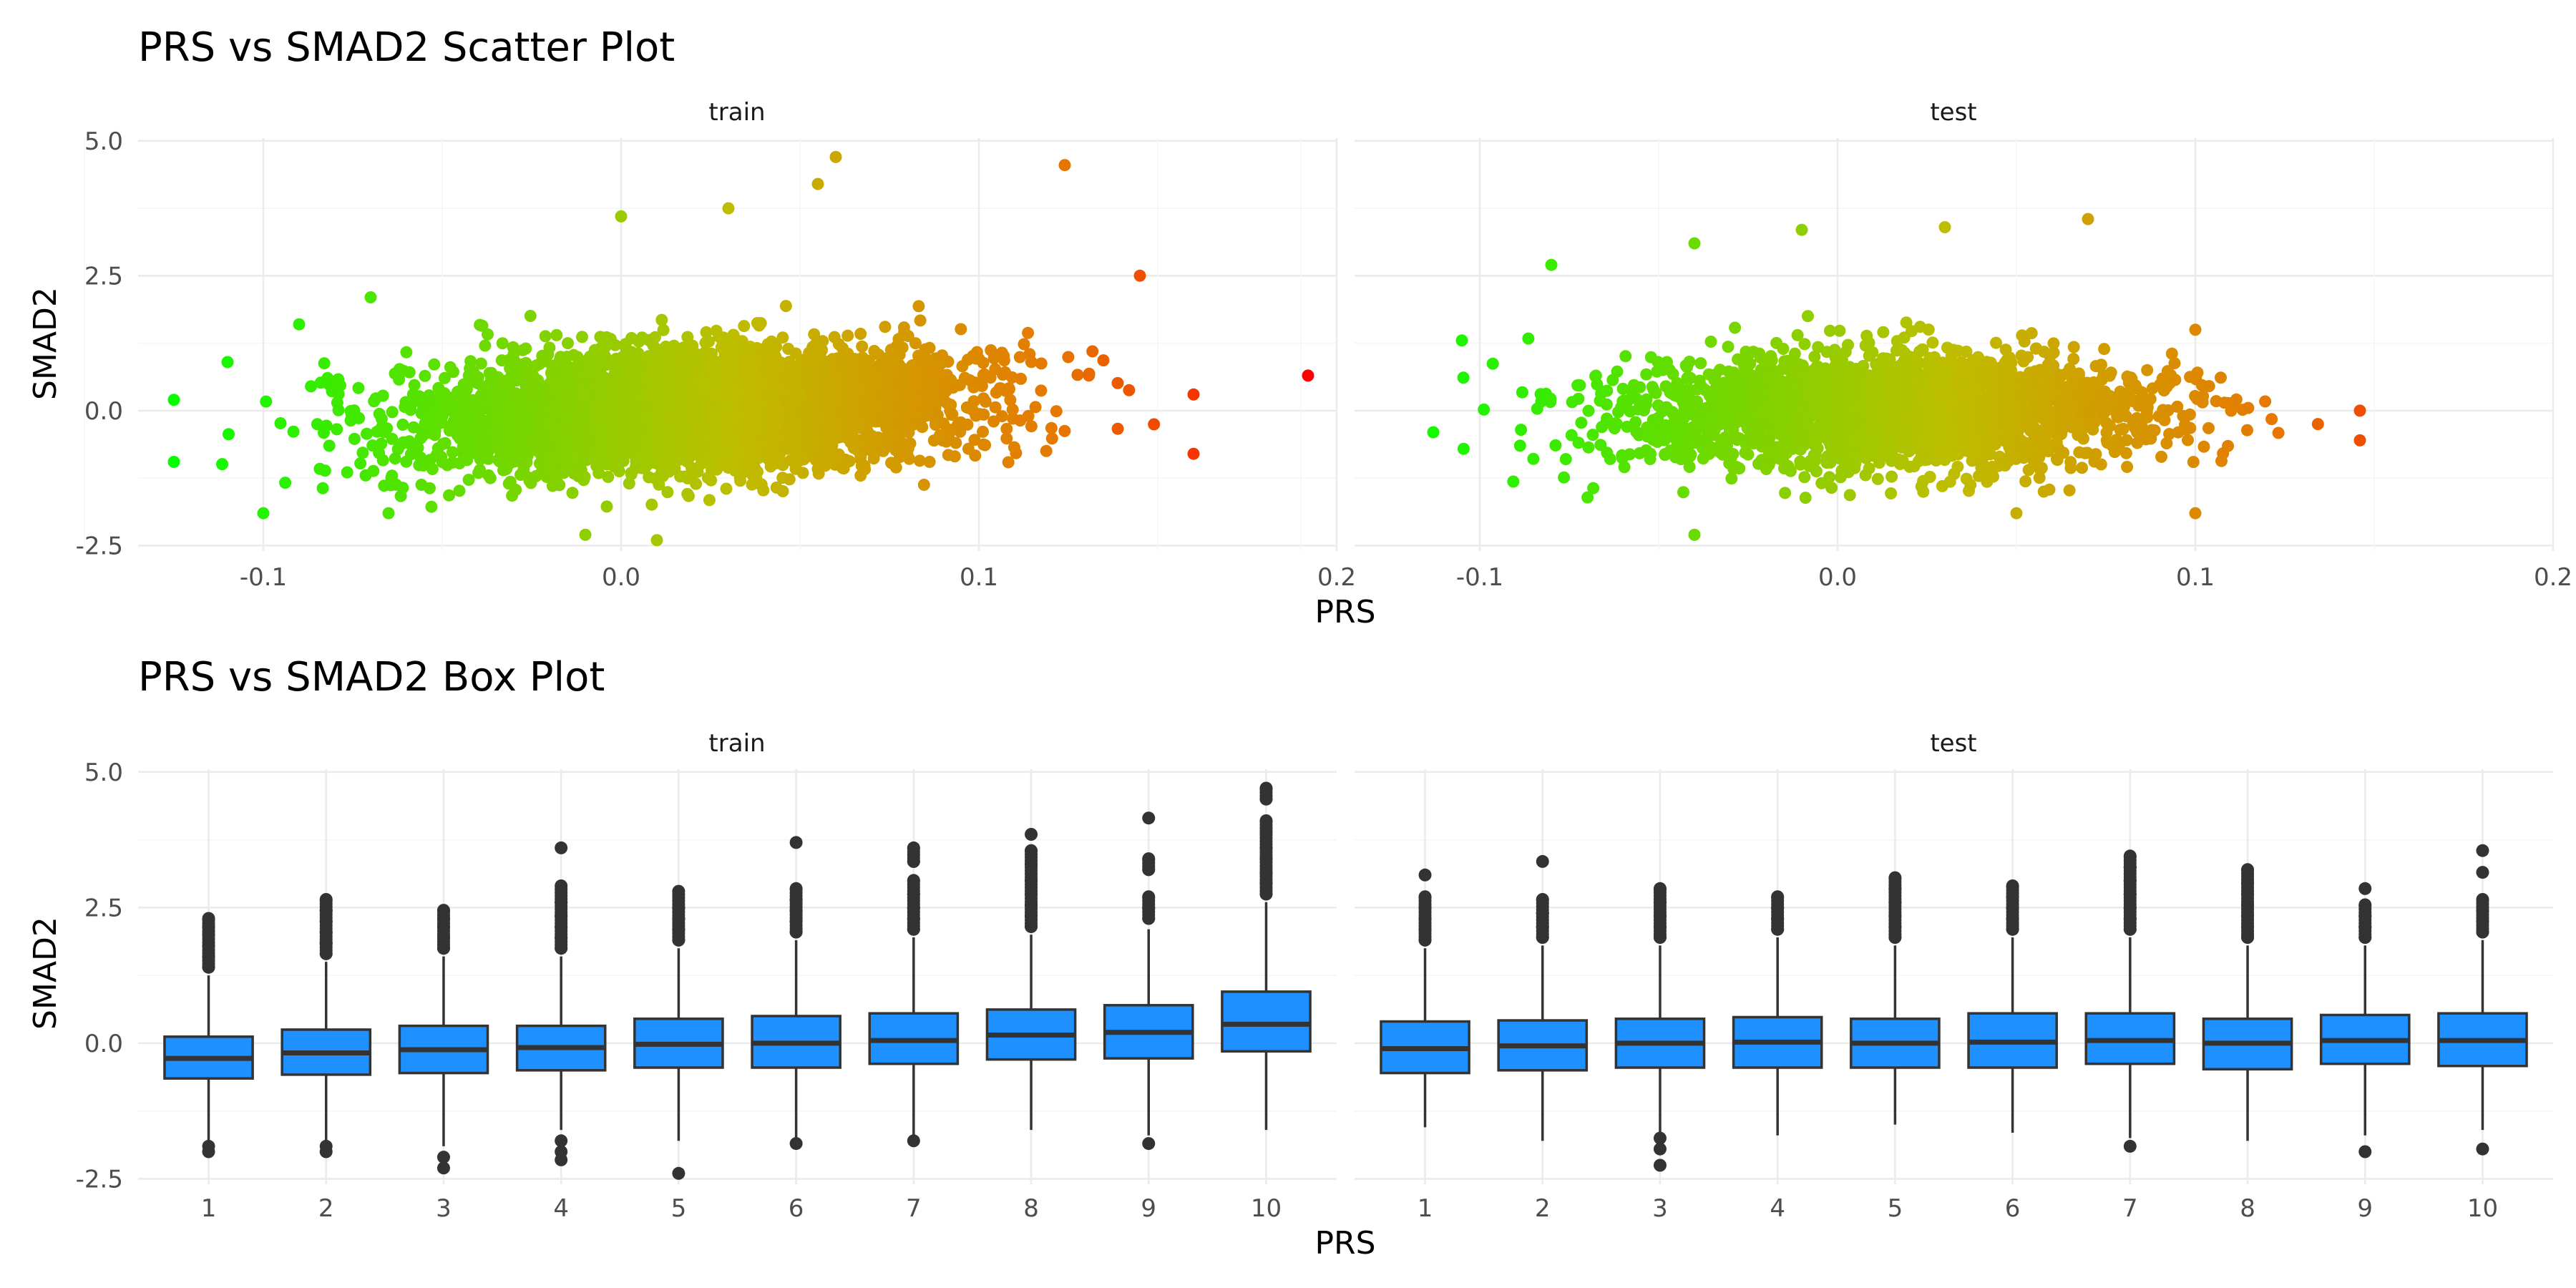  I want to click on y-tick-label: -2.5, so click(100, 546).